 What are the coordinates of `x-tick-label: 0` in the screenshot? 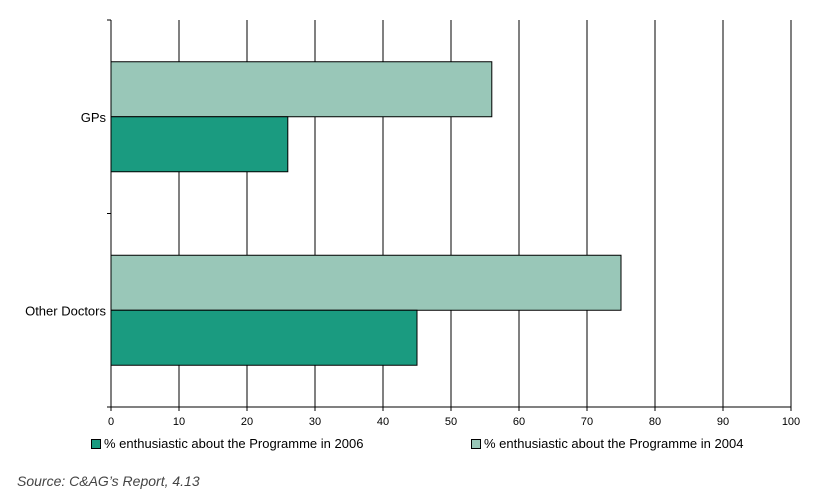 It's located at (111, 422).